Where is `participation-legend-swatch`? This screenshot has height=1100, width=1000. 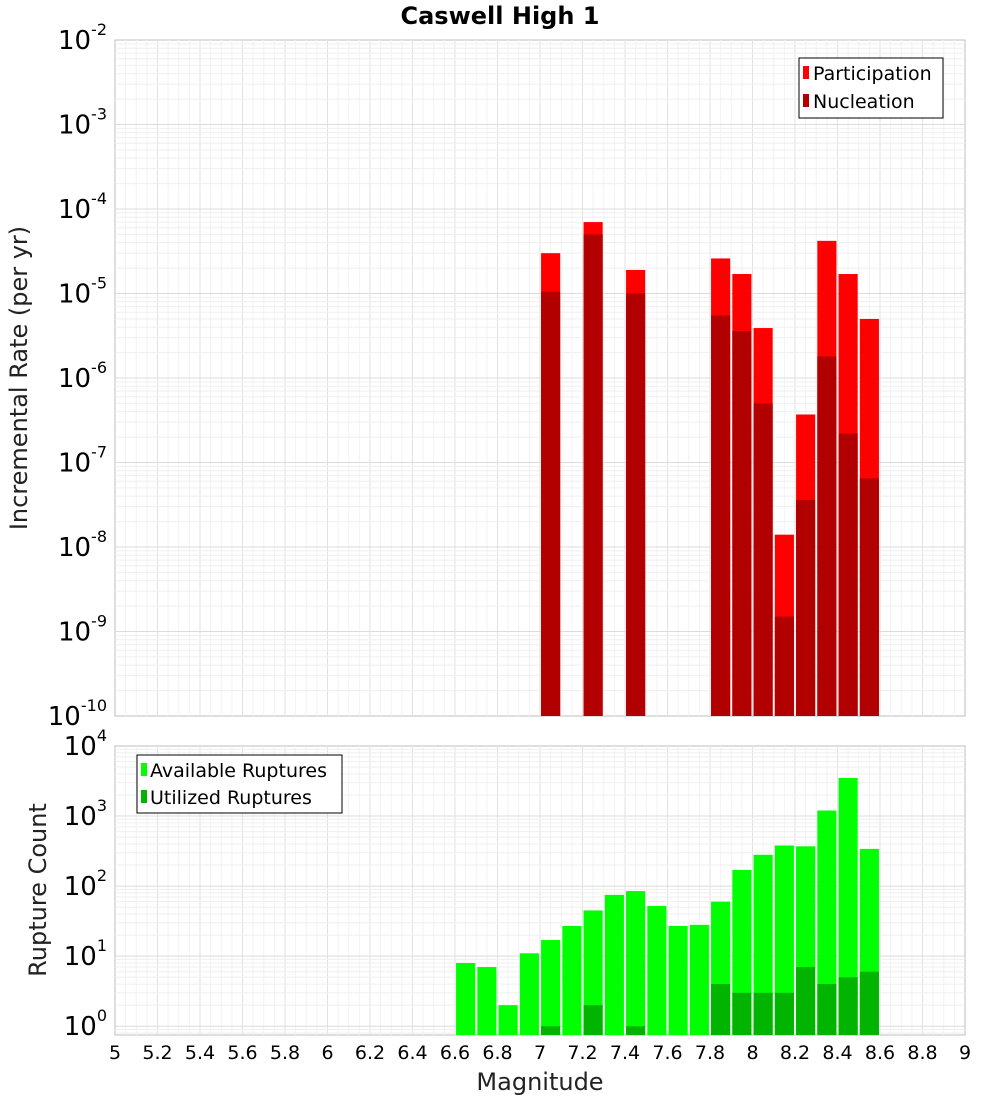
participation-legend-swatch is located at coordinates (806, 72).